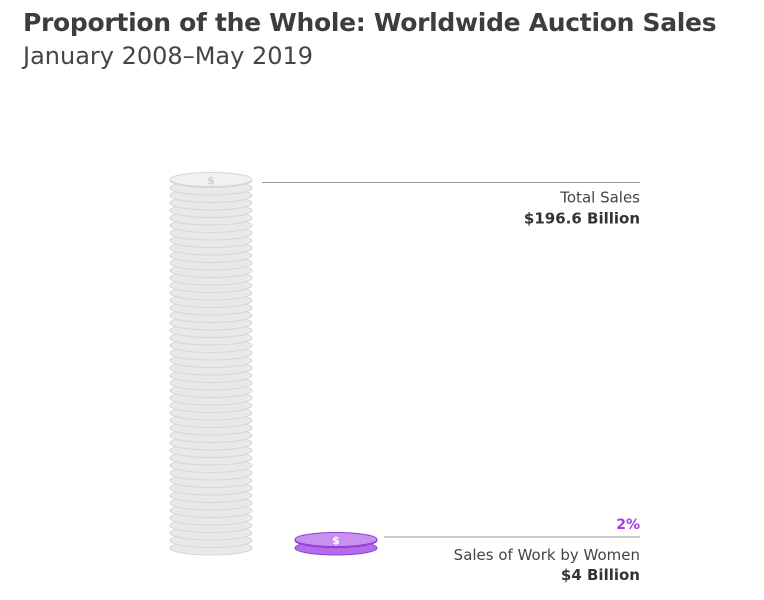 The width and height of the screenshot is (764, 600). What do you see at coordinates (599, 198) in the screenshot?
I see `category-label-total: Total Sales` at bounding box center [599, 198].